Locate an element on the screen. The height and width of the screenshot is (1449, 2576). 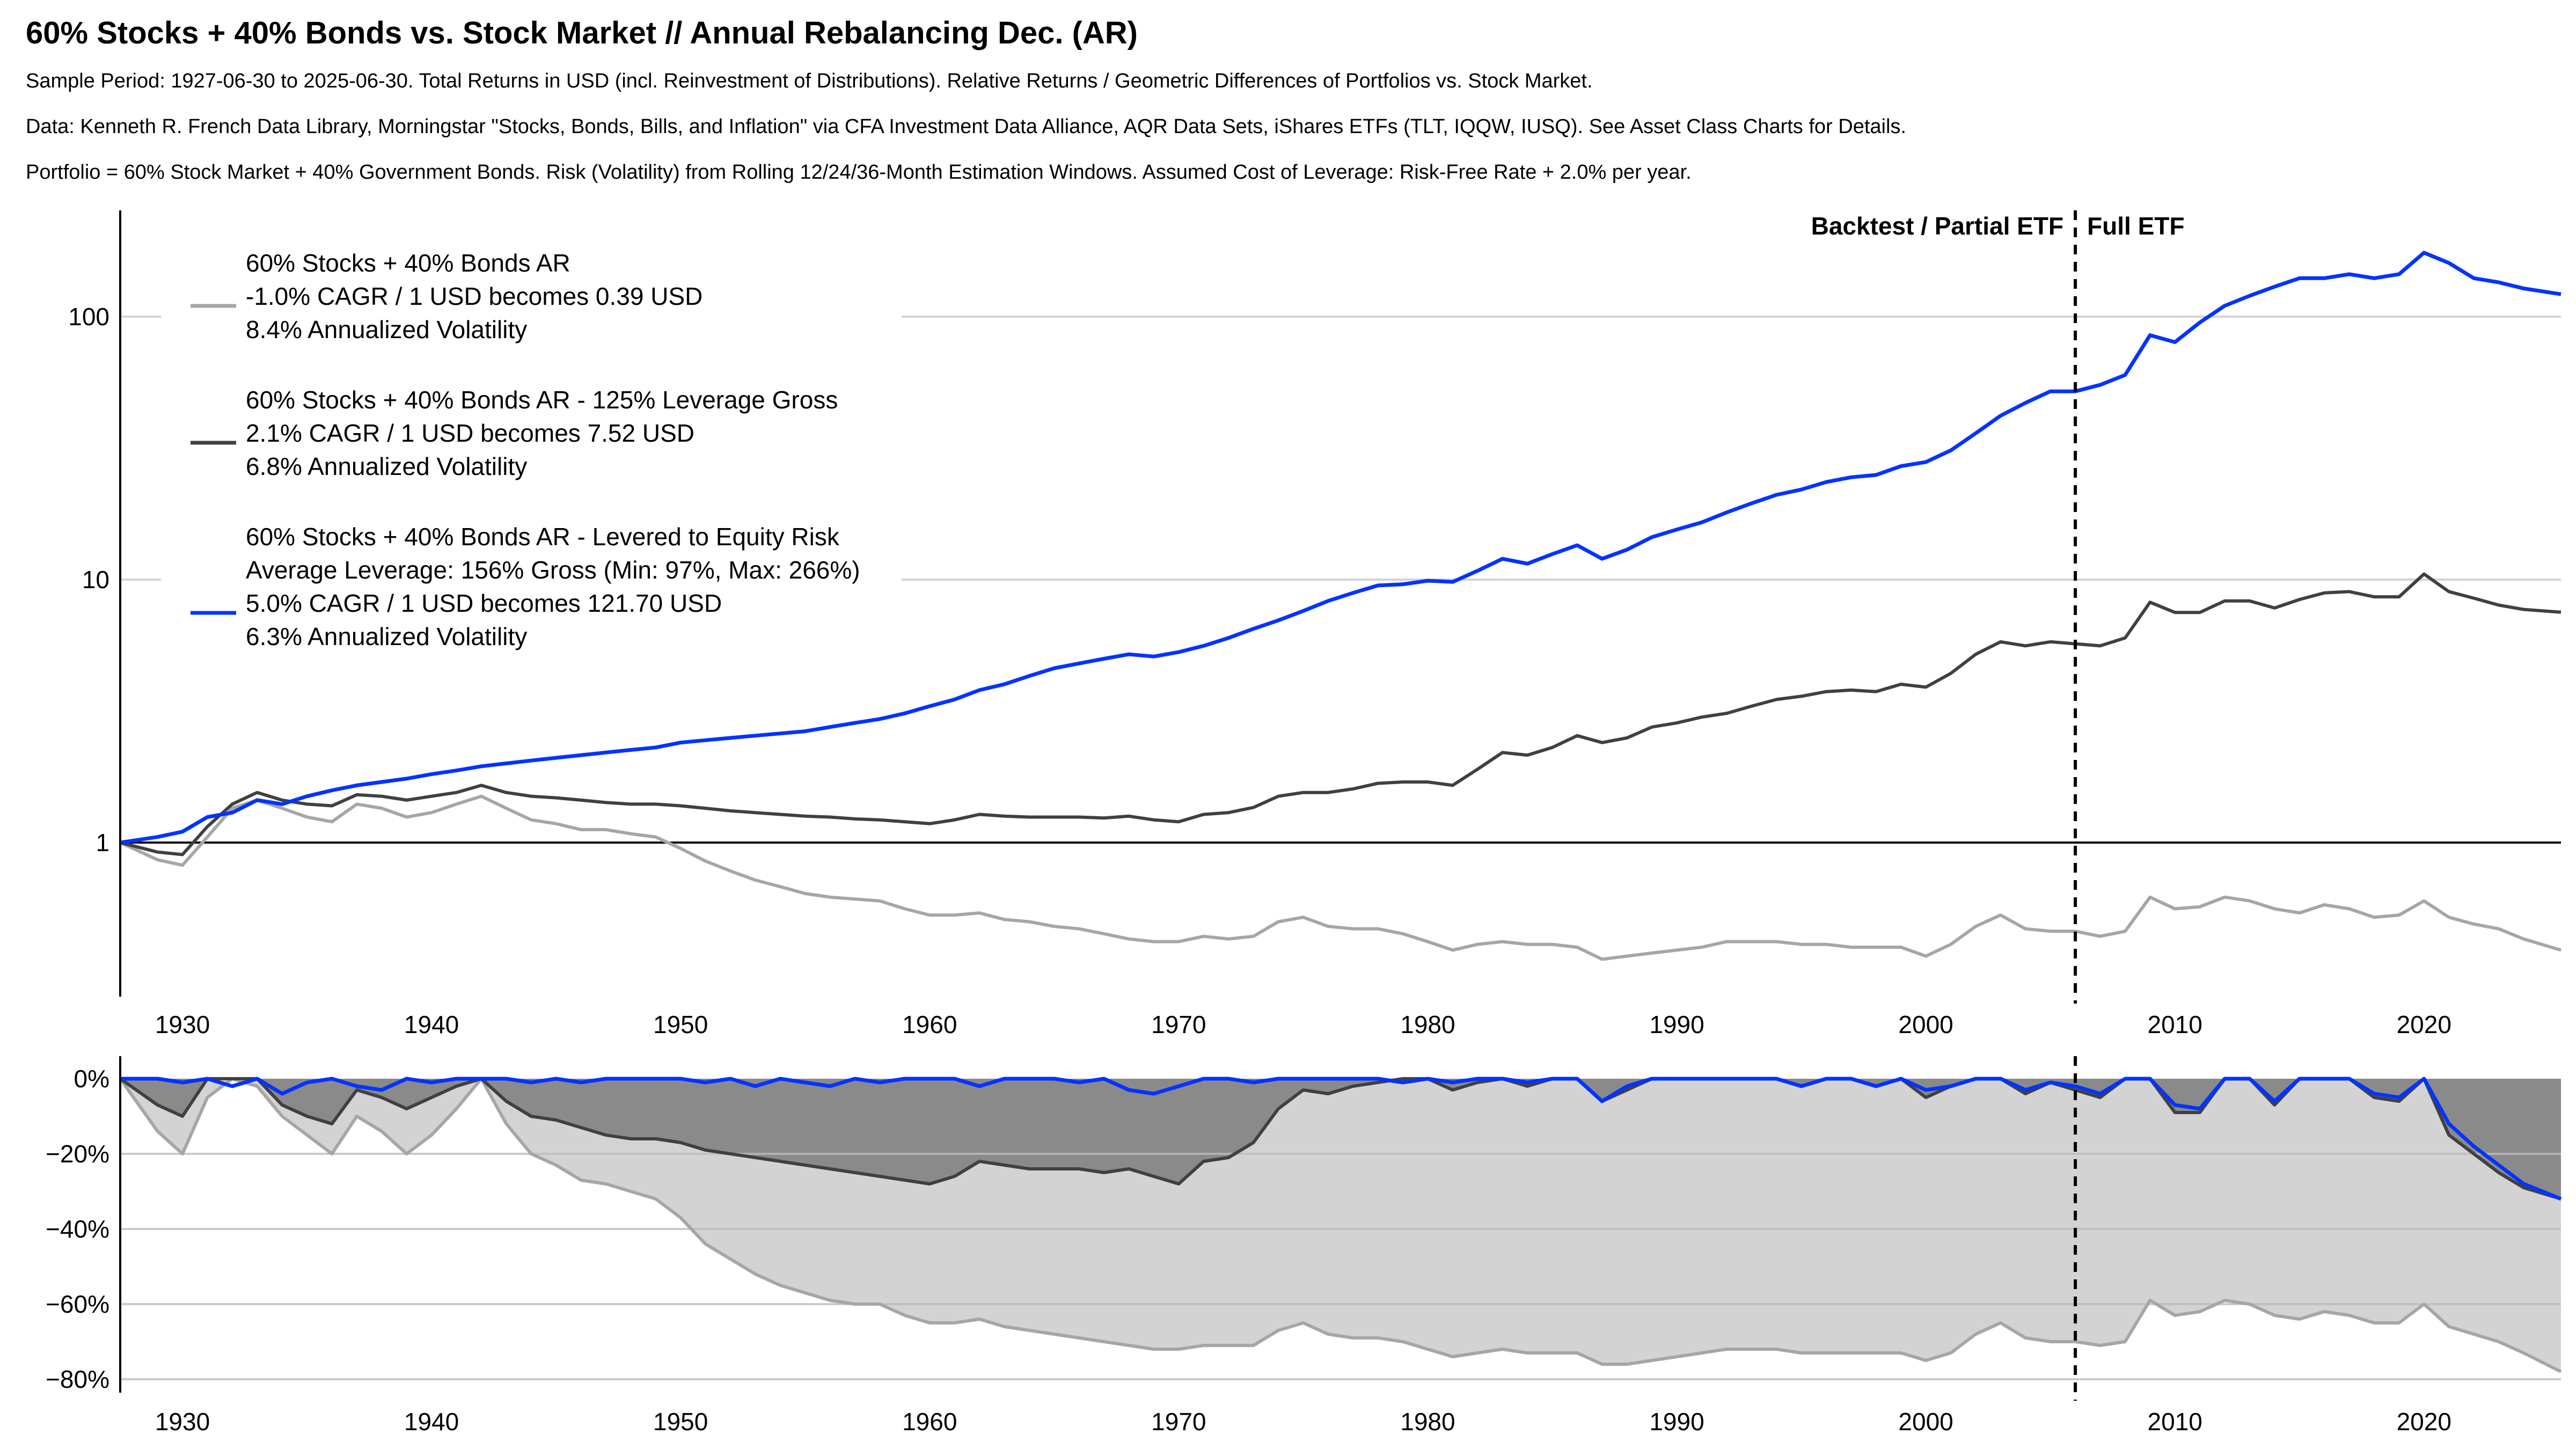
drawdown-y-tick-labels: 0% −20% −40% −60% −80% is located at coordinates (77, 1229).